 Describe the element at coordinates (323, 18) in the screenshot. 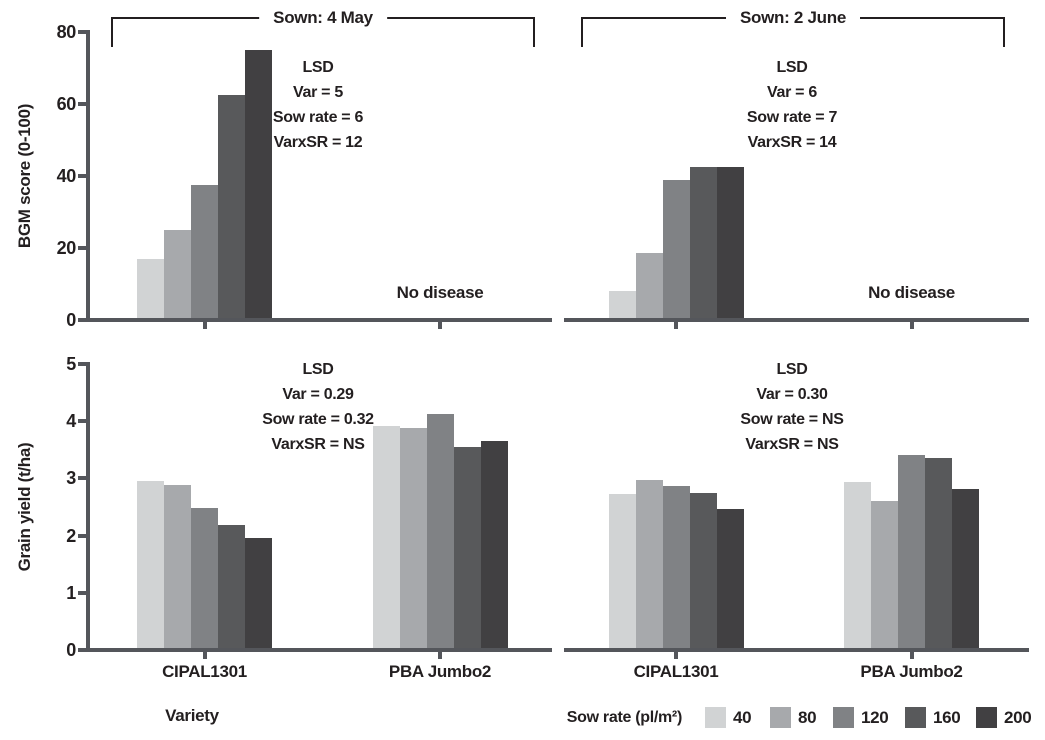

I see `sown-title: Sown: 4 May` at that location.